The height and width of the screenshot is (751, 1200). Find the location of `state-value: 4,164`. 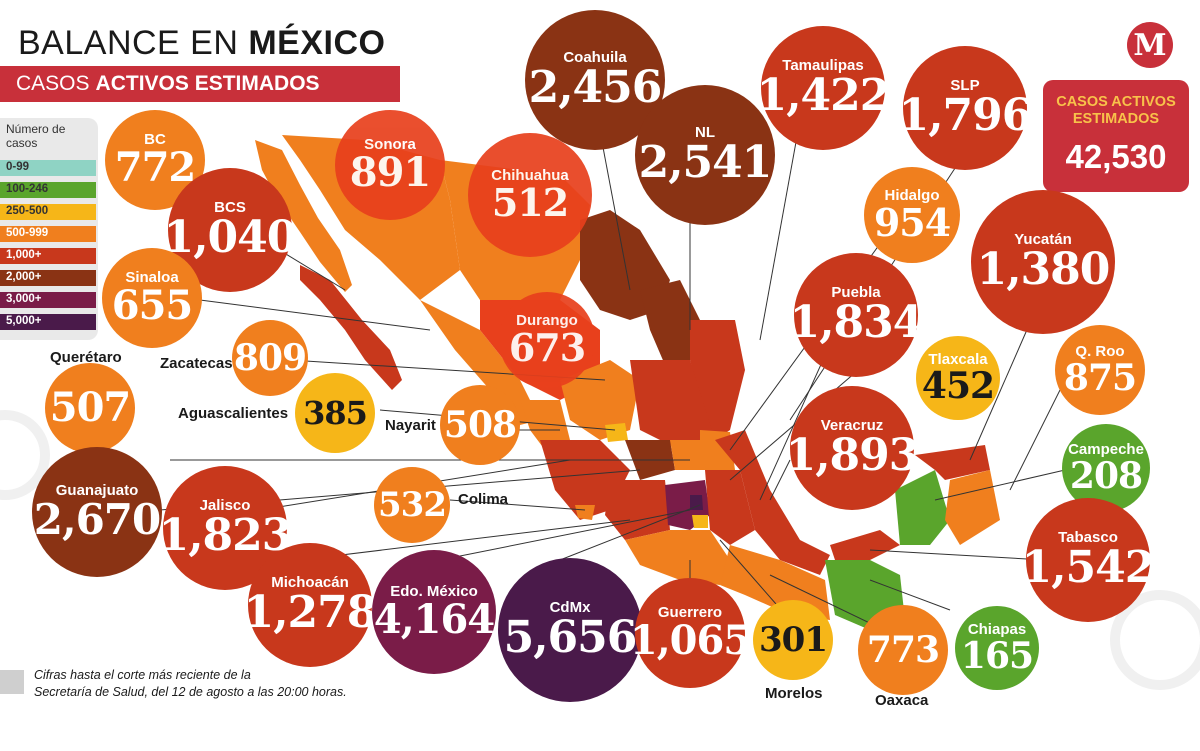

state-value: 4,164 is located at coordinates (434, 619).